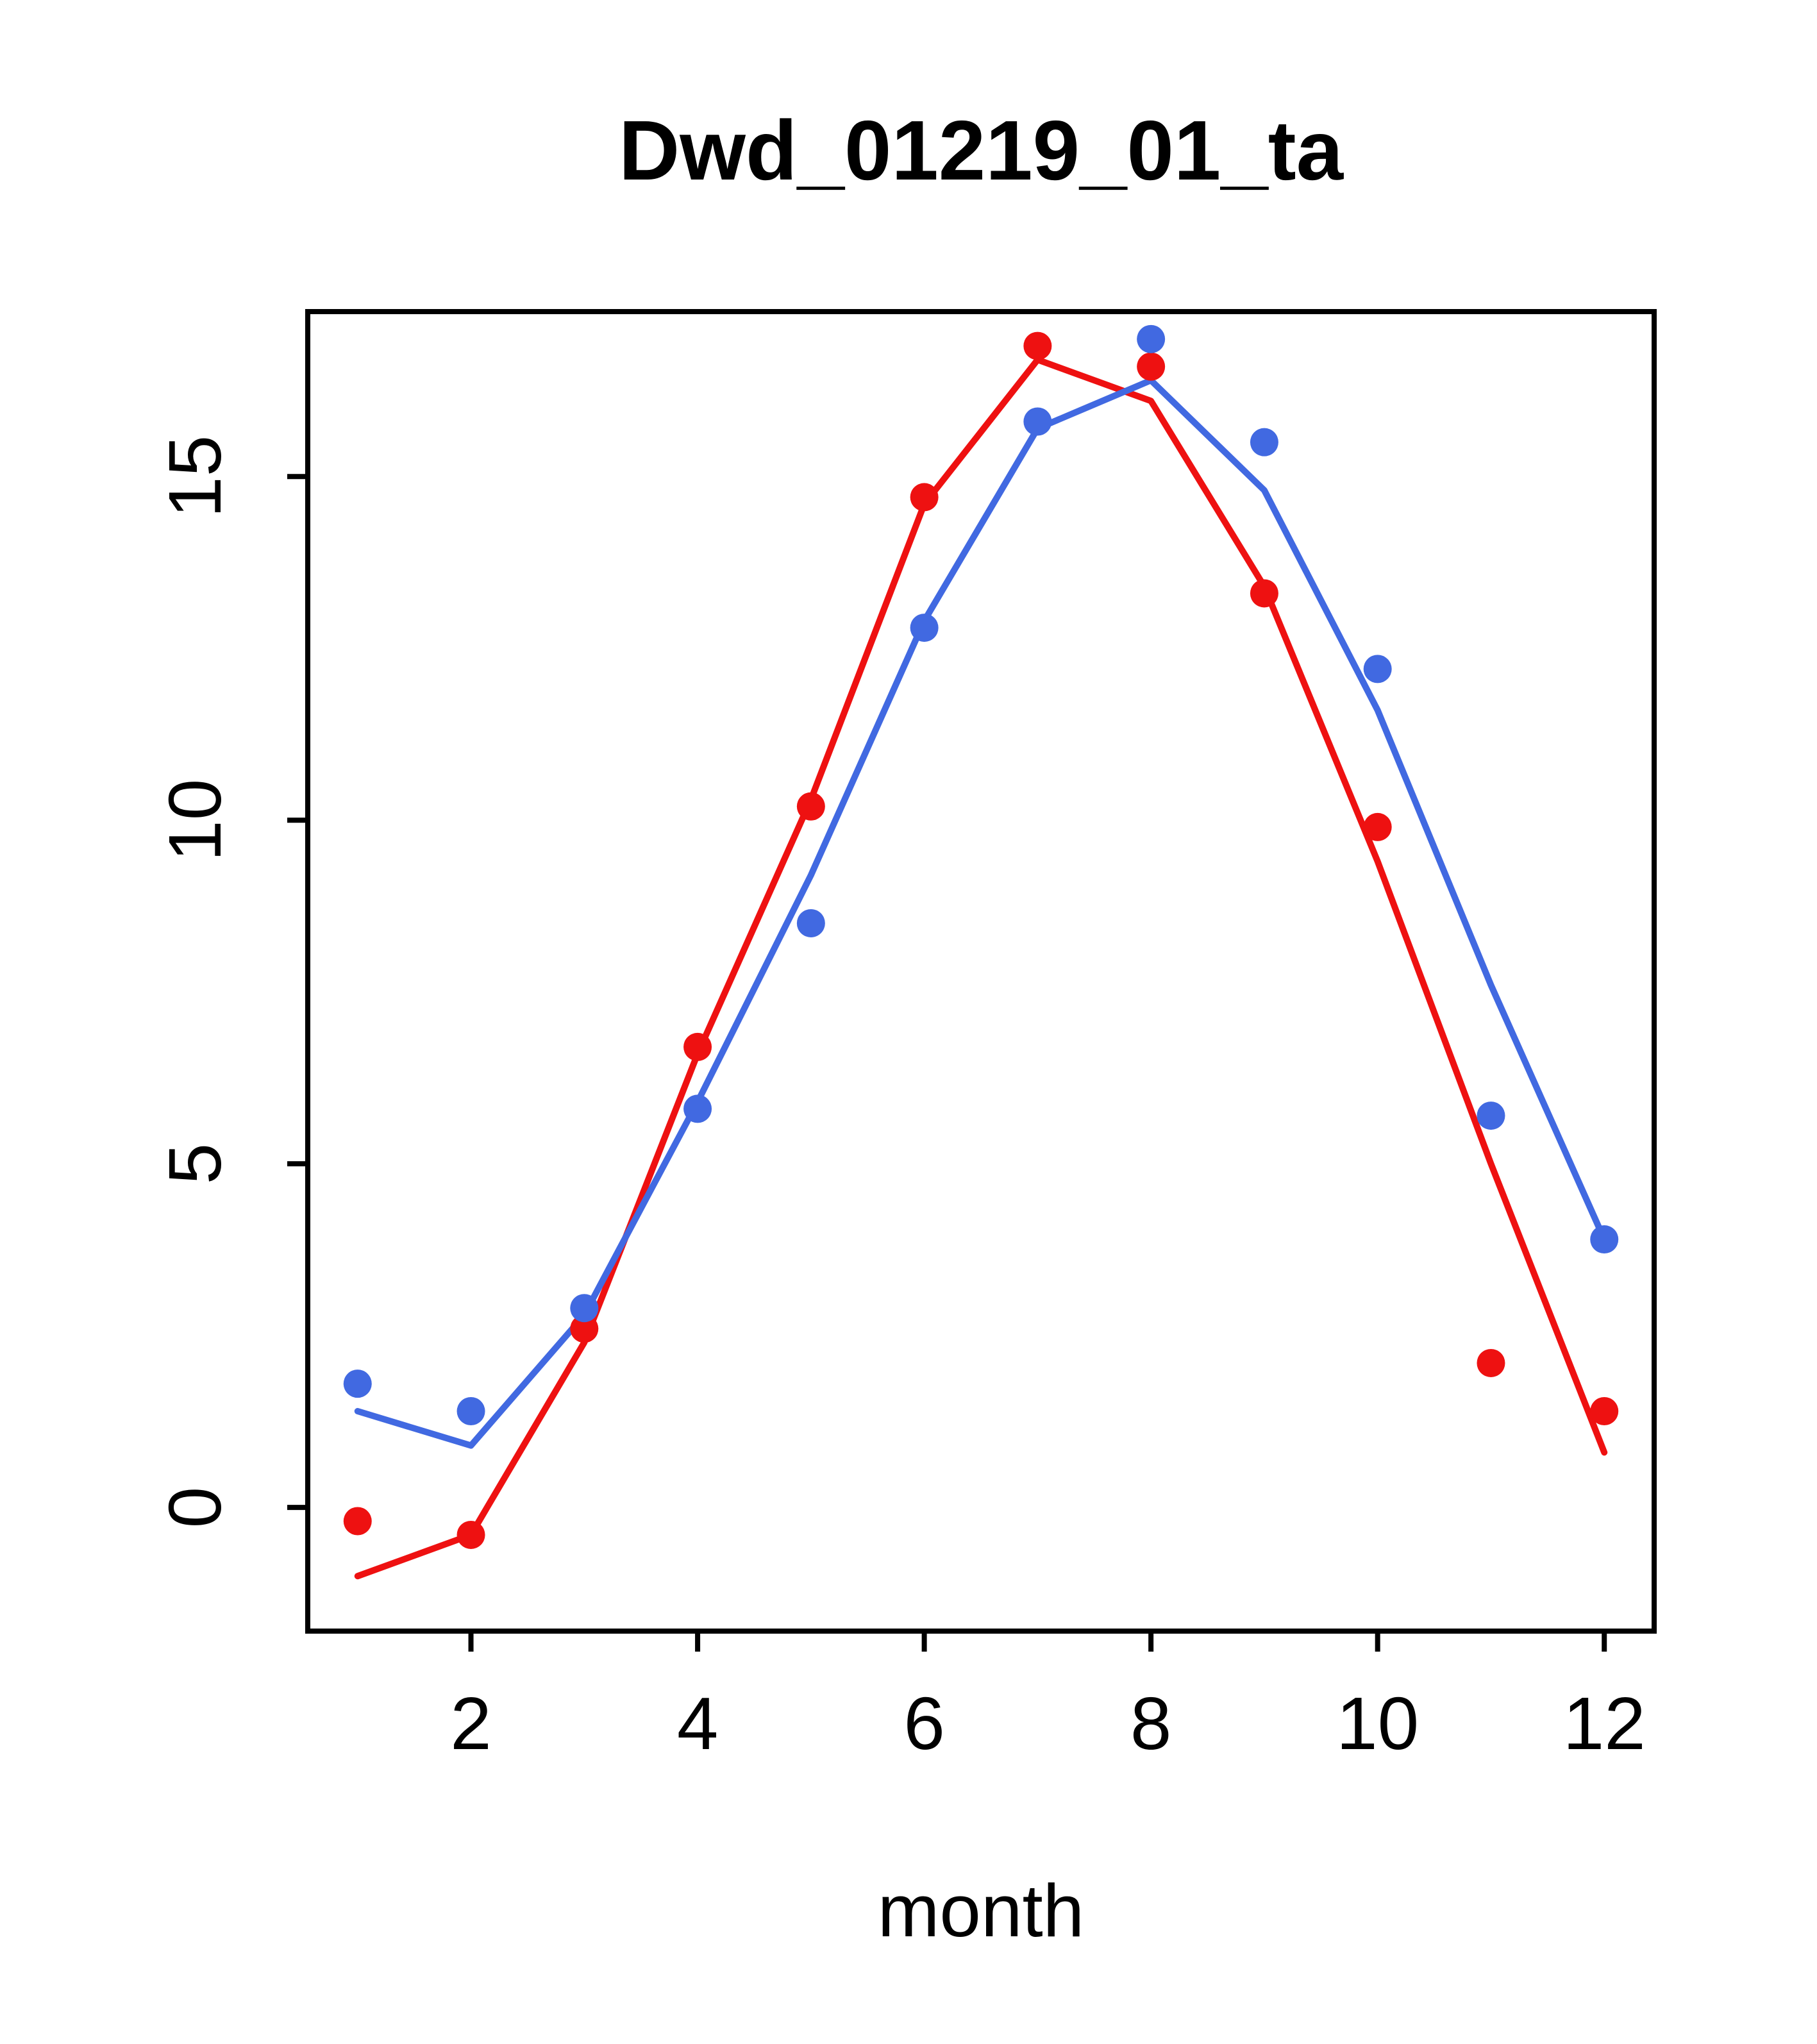 Image resolution: width=1817 pixels, height=2044 pixels. Describe the element at coordinates (195, 477) in the screenshot. I see `y-tick-label: 15` at that location.